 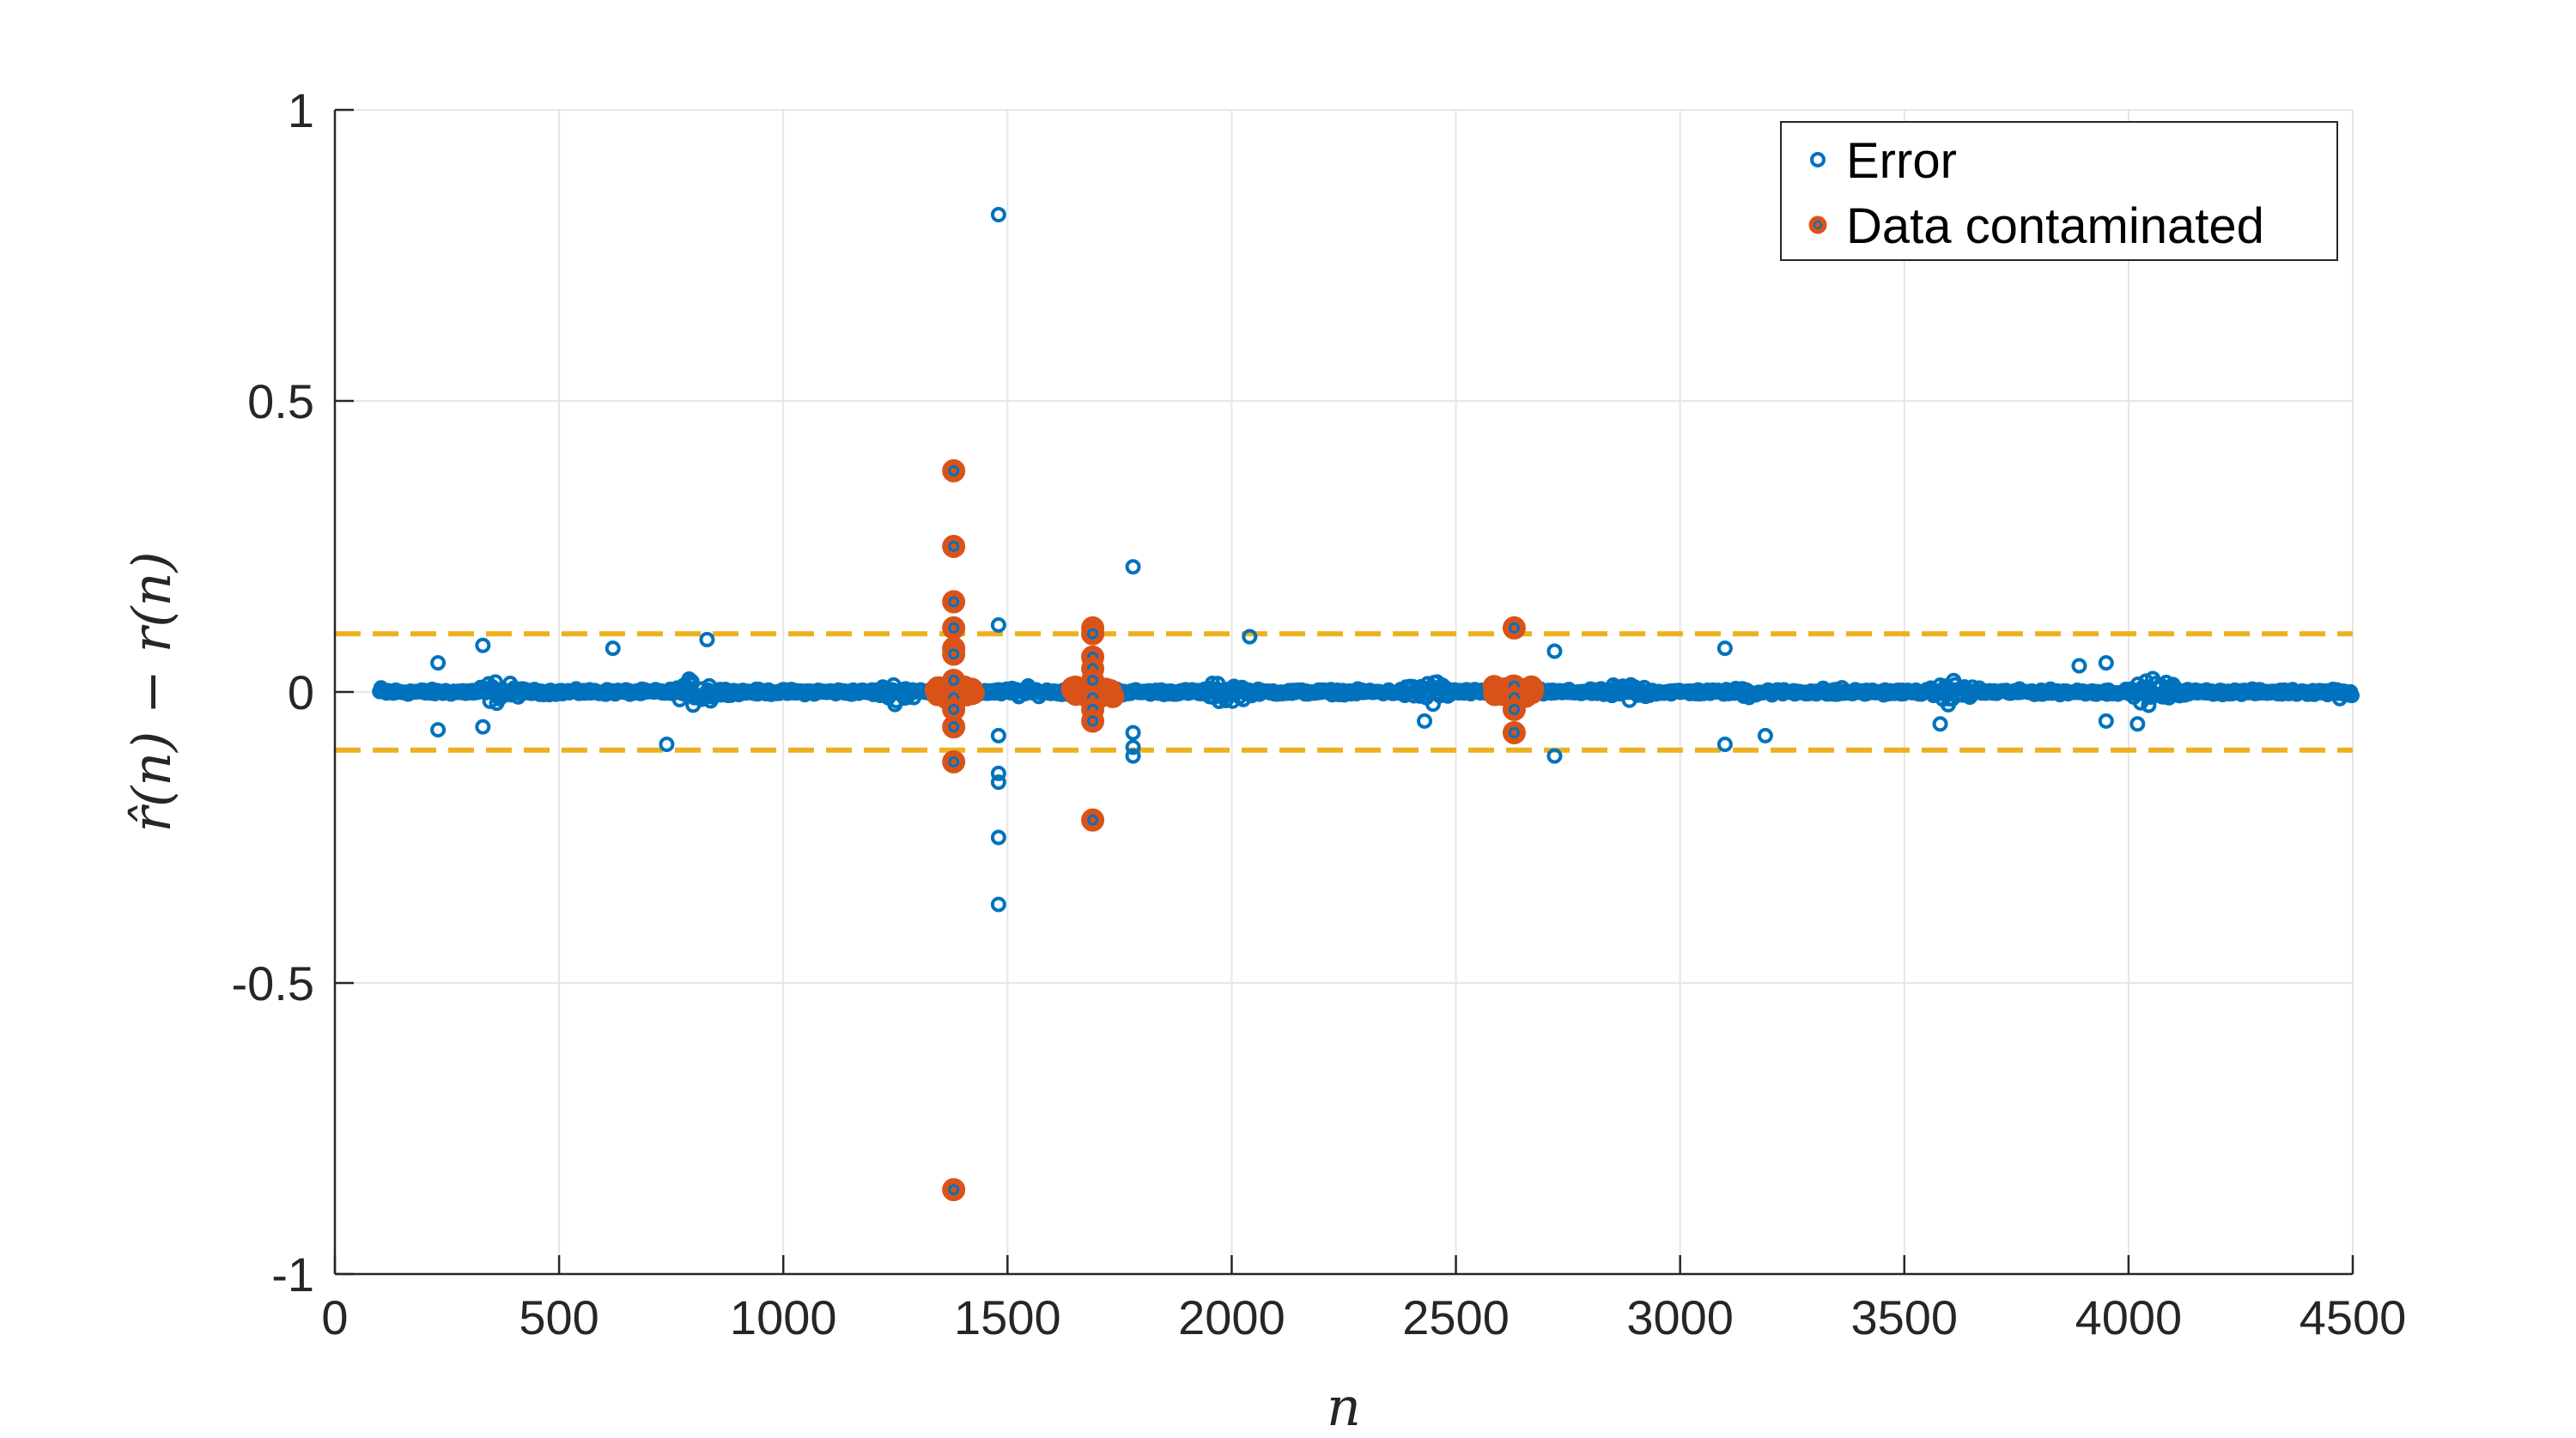 I want to click on legend-box, so click(x=2059, y=191).